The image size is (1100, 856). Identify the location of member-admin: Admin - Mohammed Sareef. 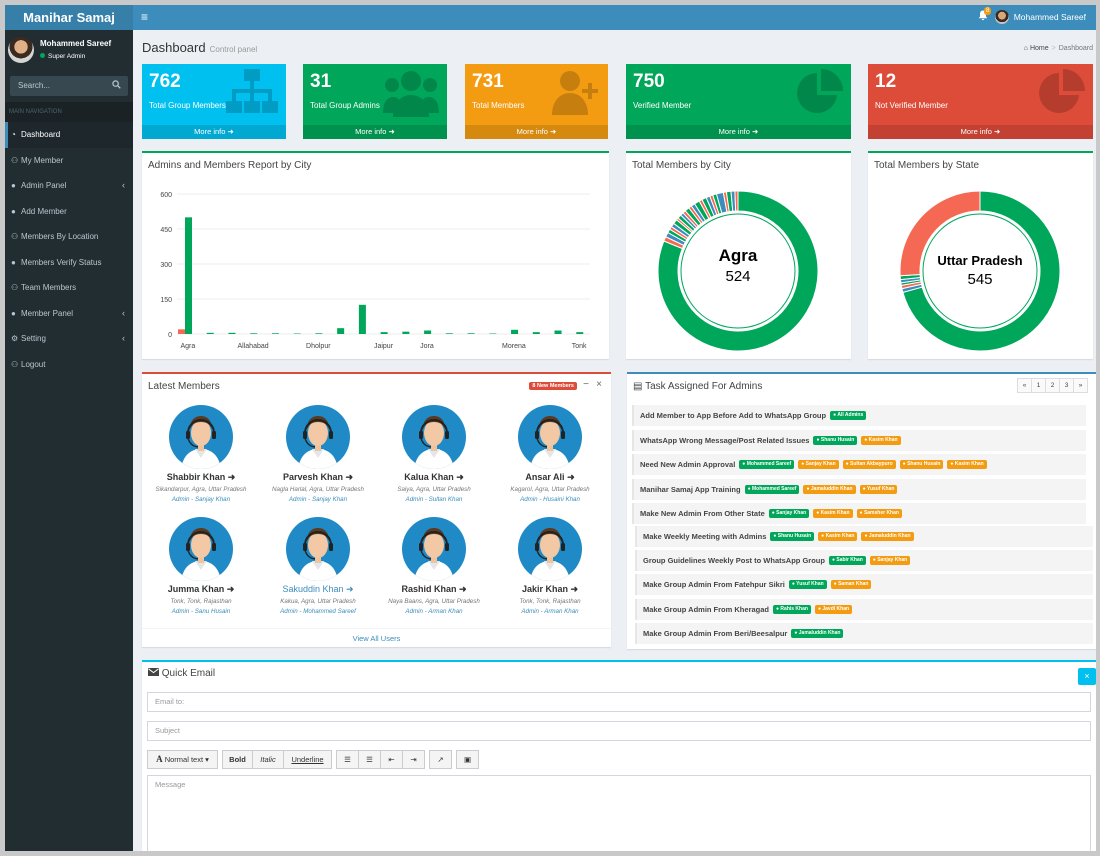
(318, 611).